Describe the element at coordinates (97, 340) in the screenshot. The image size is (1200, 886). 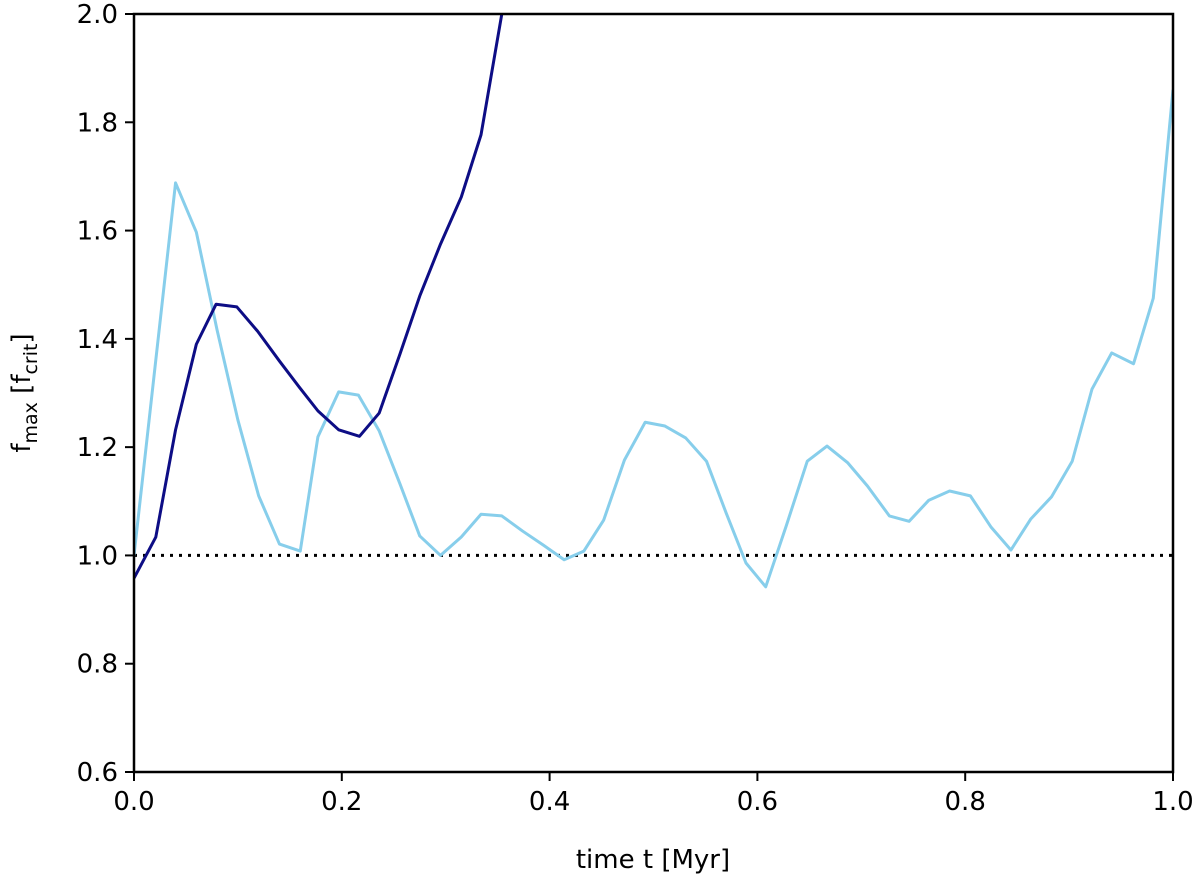
I see `y-tick-label: 1.4` at that location.